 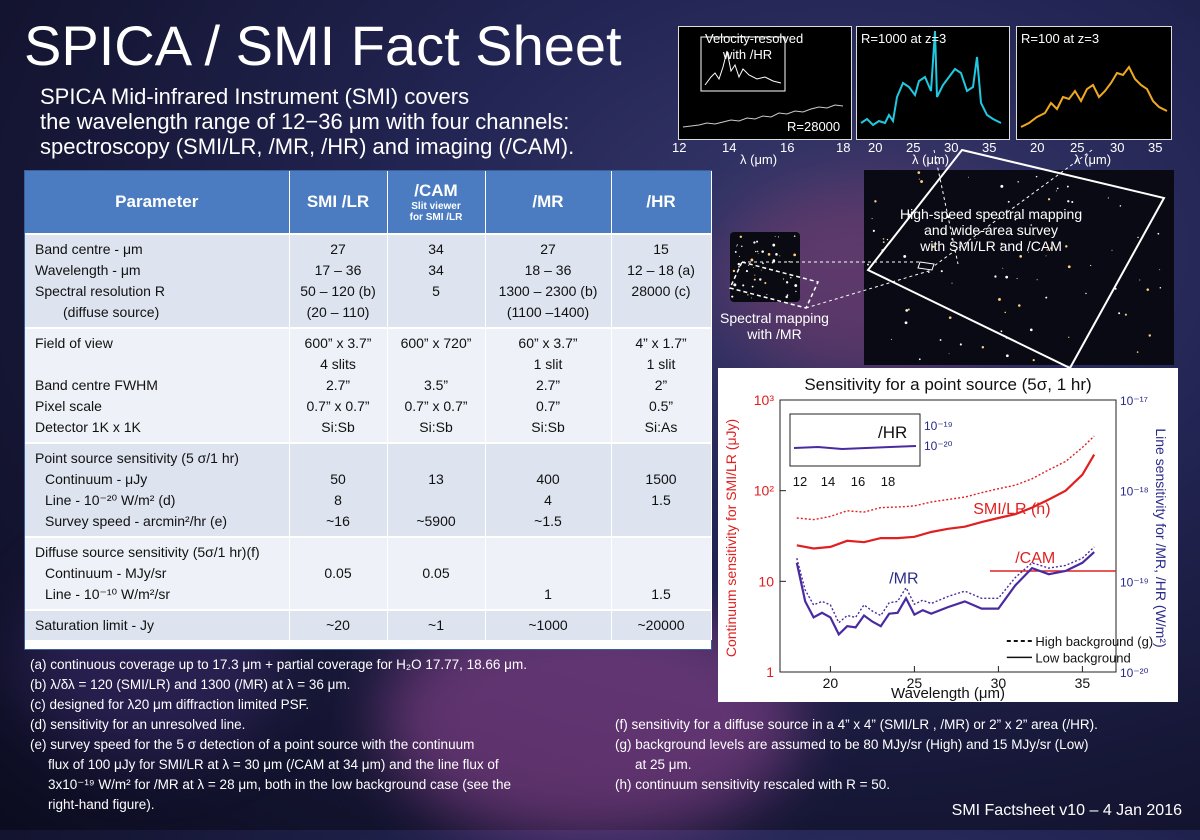 What do you see at coordinates (548, 489) in the screenshot?
I see `cell-mr: 400 4 ~1.5` at bounding box center [548, 489].